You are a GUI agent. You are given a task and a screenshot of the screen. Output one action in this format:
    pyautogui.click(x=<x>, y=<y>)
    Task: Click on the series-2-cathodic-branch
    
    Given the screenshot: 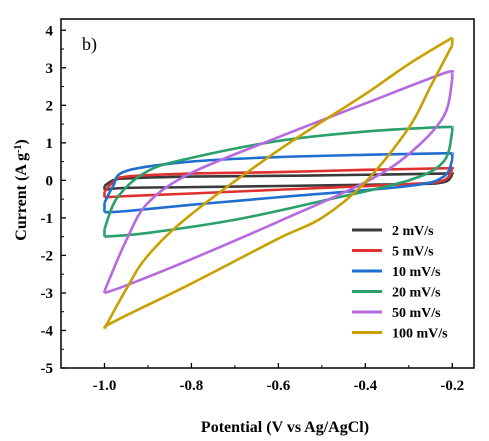 What is the action you would take?
    pyautogui.click(x=279, y=183)
    